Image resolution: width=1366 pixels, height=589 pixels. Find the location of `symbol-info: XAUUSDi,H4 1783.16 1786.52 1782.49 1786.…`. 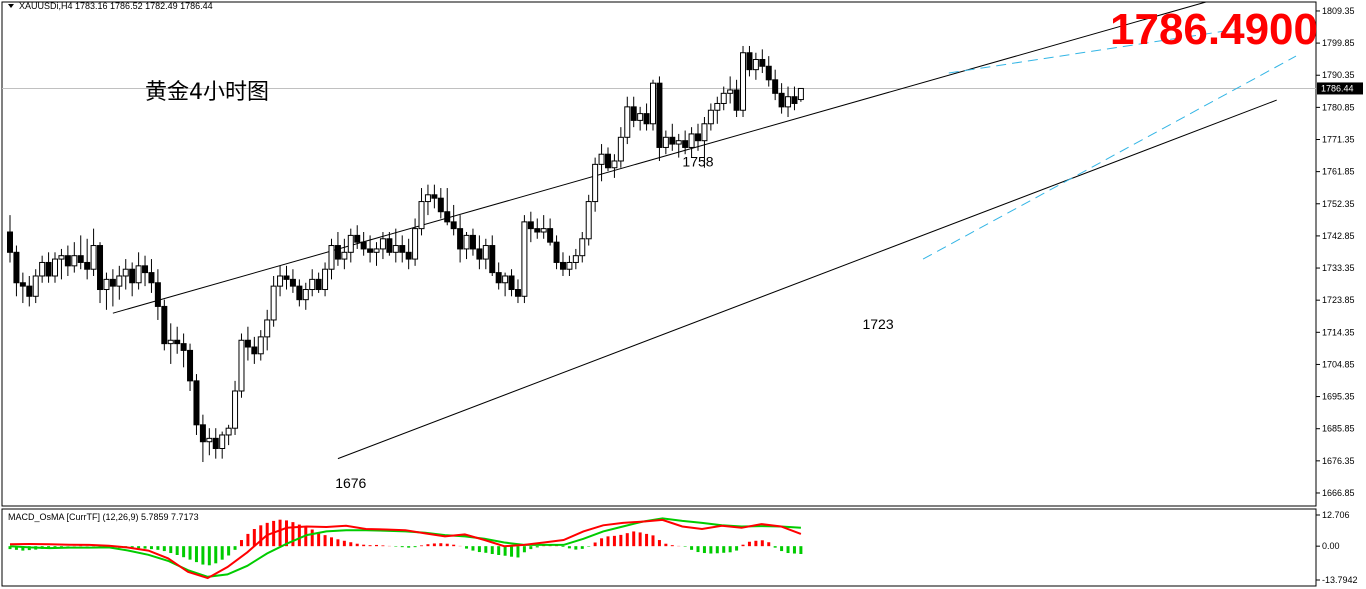

symbol-info: XAUUSDi,H4 1783.16 1786.52 1782.49 1786.… is located at coordinates (116, 6).